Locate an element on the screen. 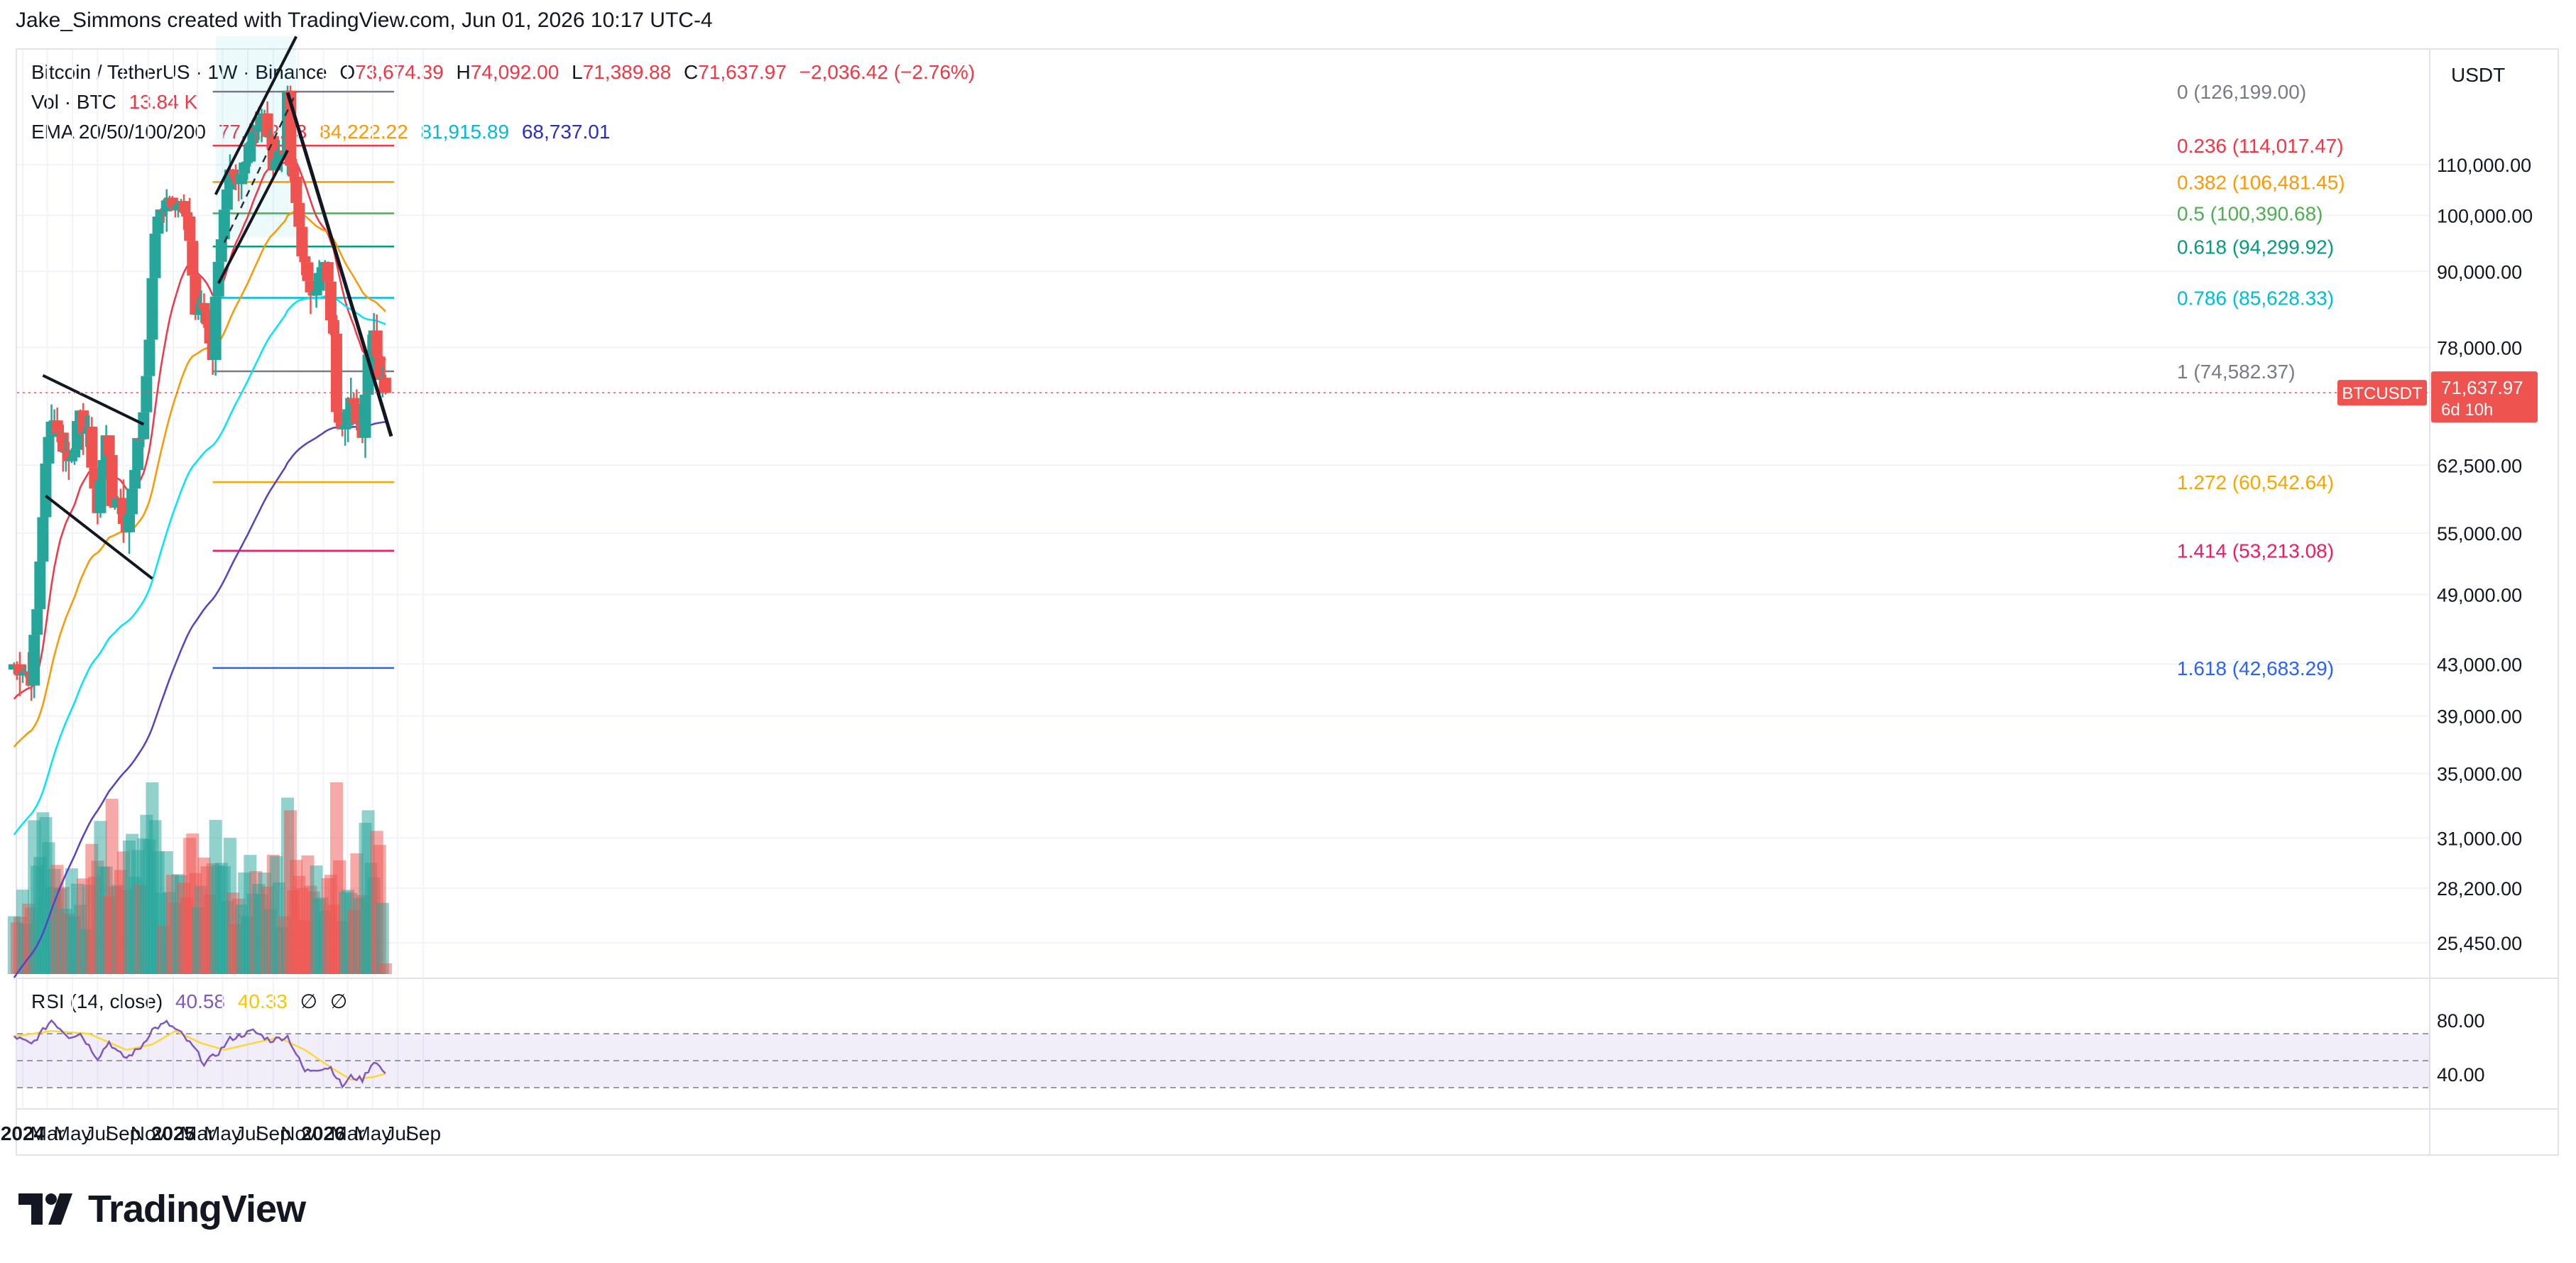 This screenshot has width=2576, height=1263. rsi-label: RSI (14, close) is located at coordinates (97, 1001).